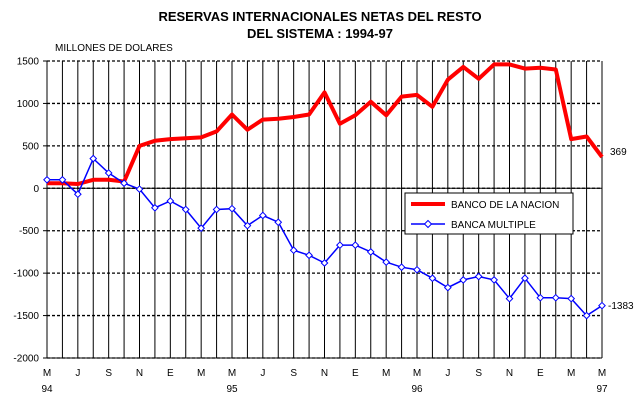 The width and height of the screenshot is (640, 404). What do you see at coordinates (30, 146) in the screenshot?
I see `y-tick-label: 500` at bounding box center [30, 146].